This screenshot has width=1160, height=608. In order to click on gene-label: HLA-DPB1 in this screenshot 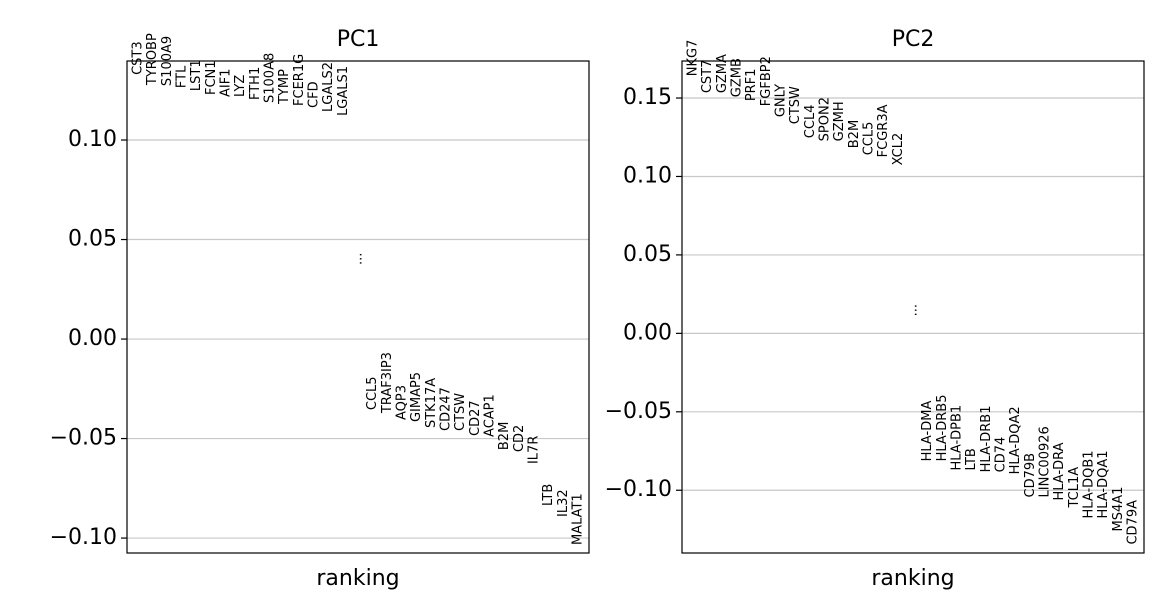, I will do `click(957, 438)`.